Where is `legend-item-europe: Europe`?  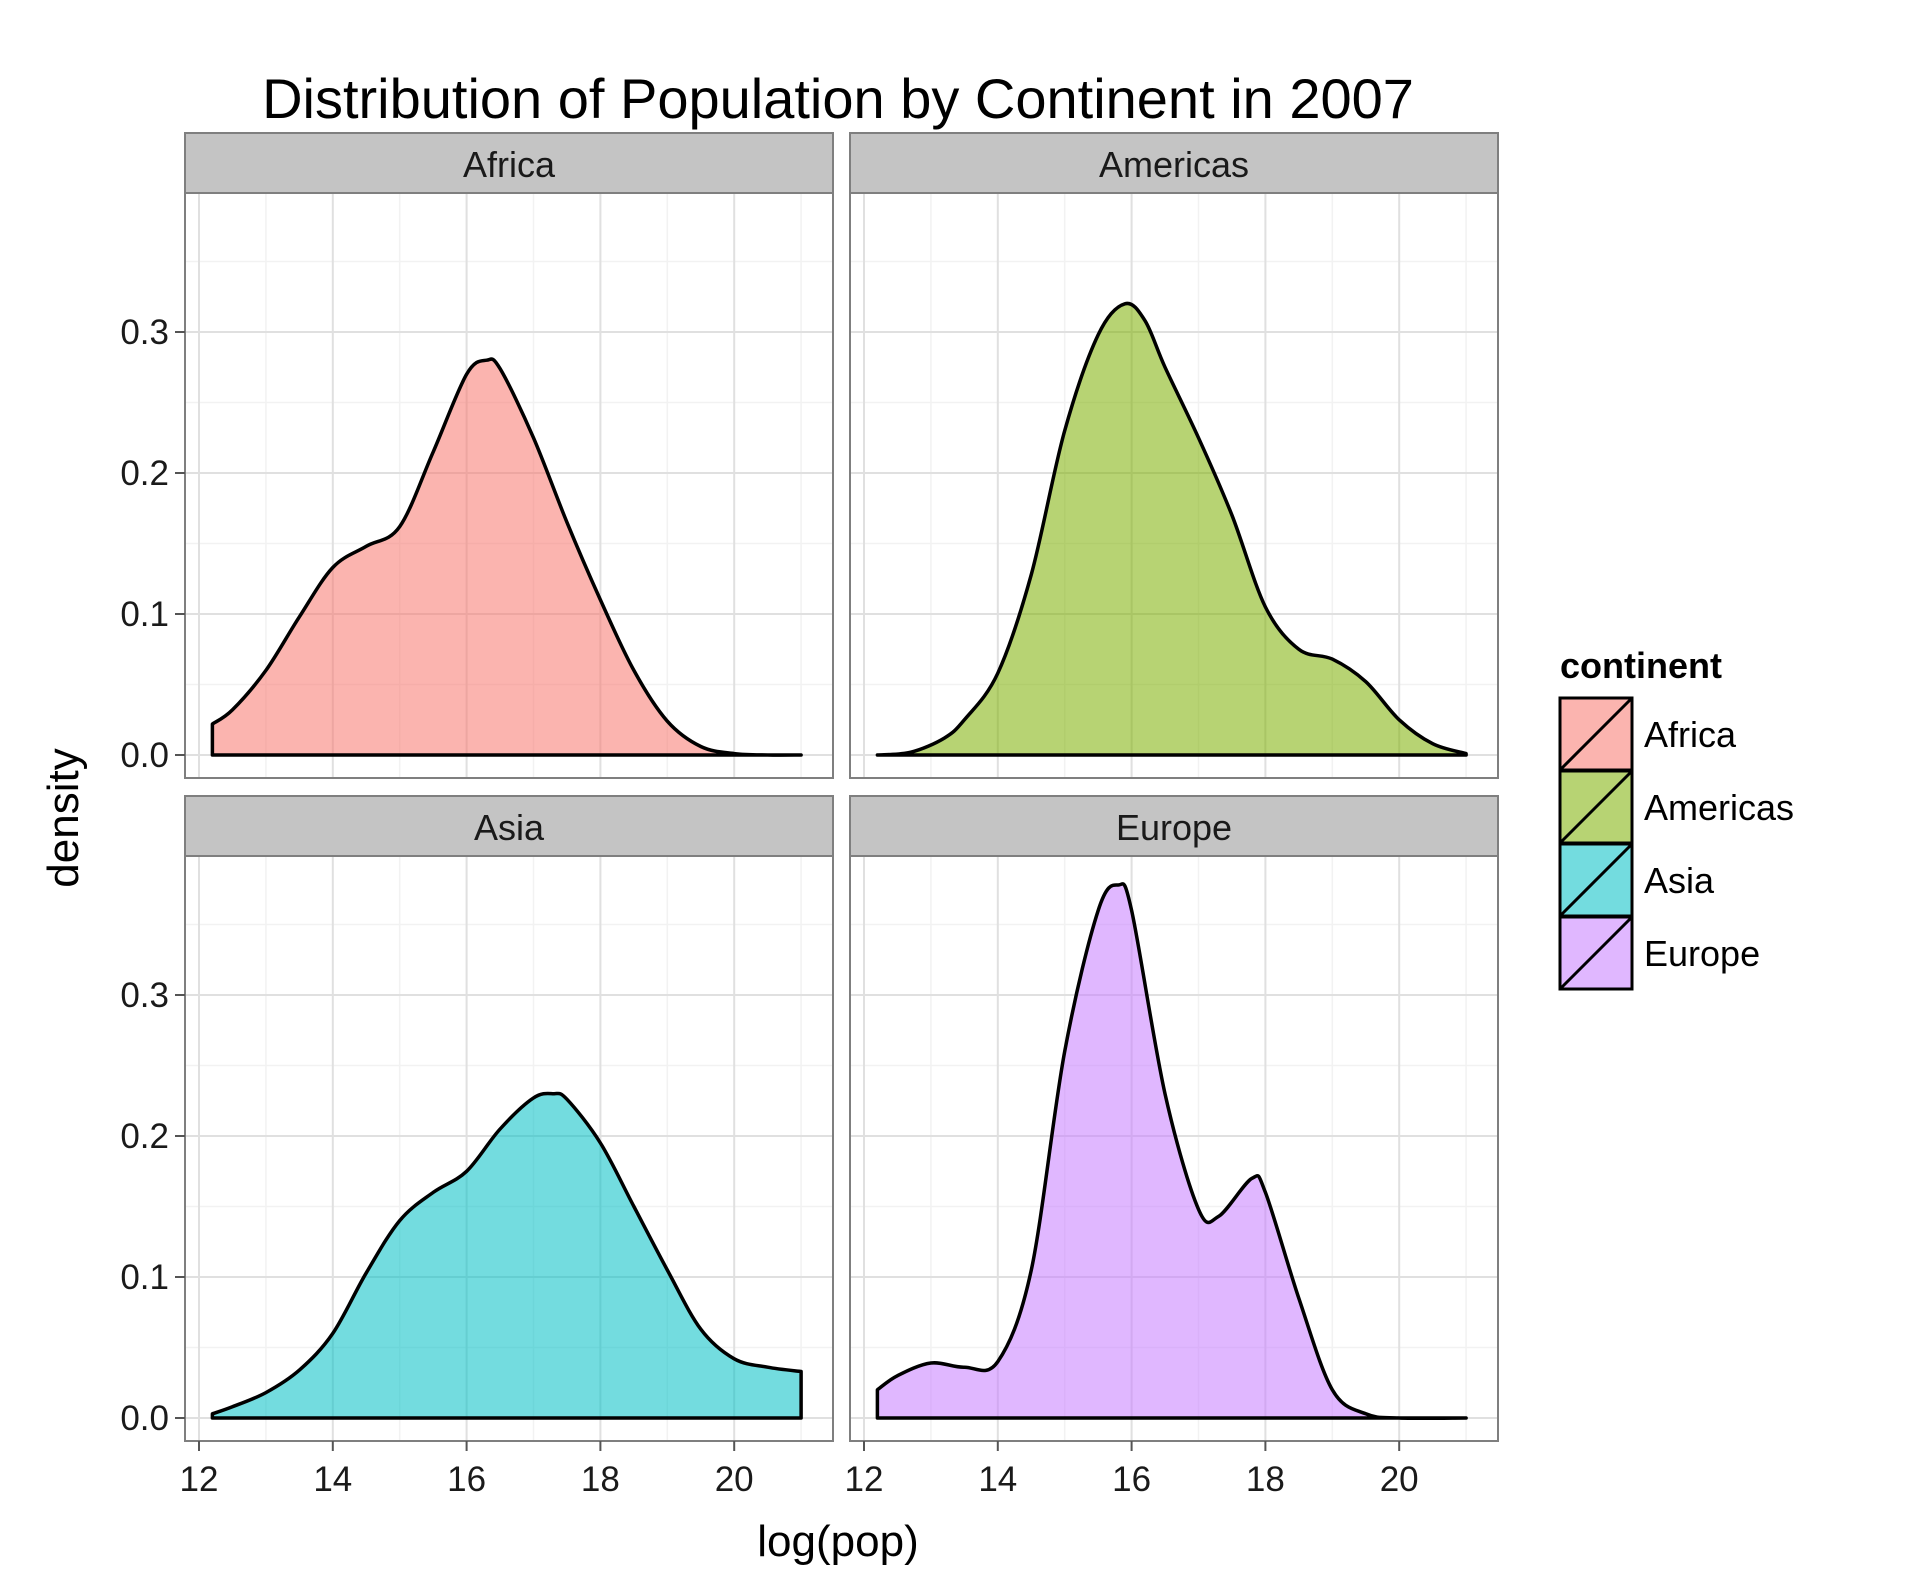 legend-item-europe: Europe is located at coordinates (1659, 953).